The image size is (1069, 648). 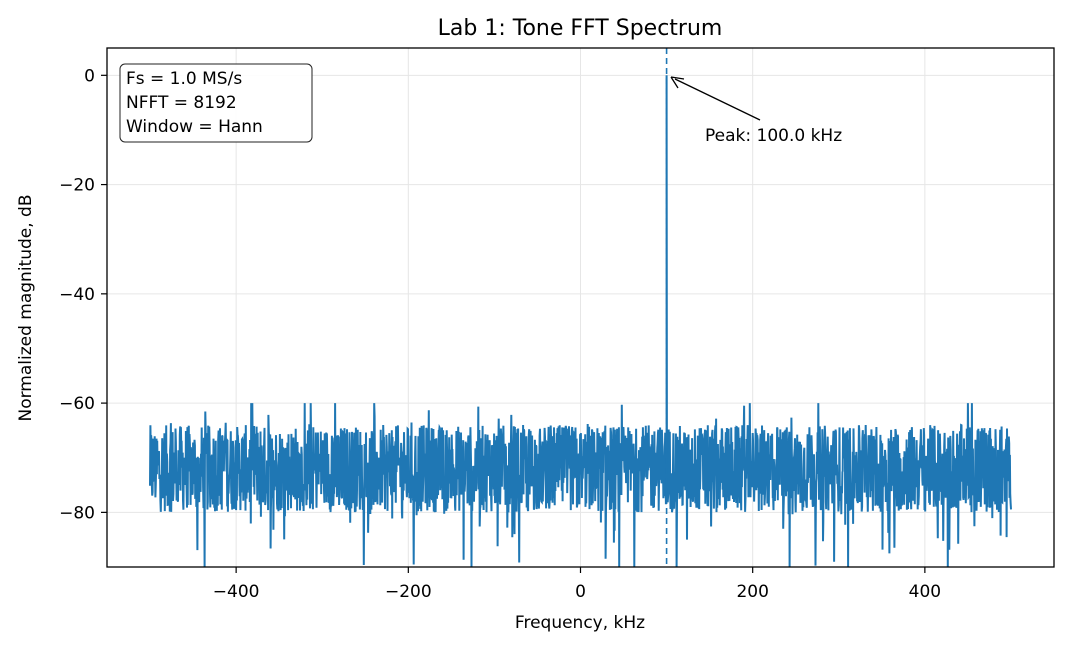 What do you see at coordinates (181, 103) in the screenshot?
I see `info-line-nfft: NFFT = 8192` at bounding box center [181, 103].